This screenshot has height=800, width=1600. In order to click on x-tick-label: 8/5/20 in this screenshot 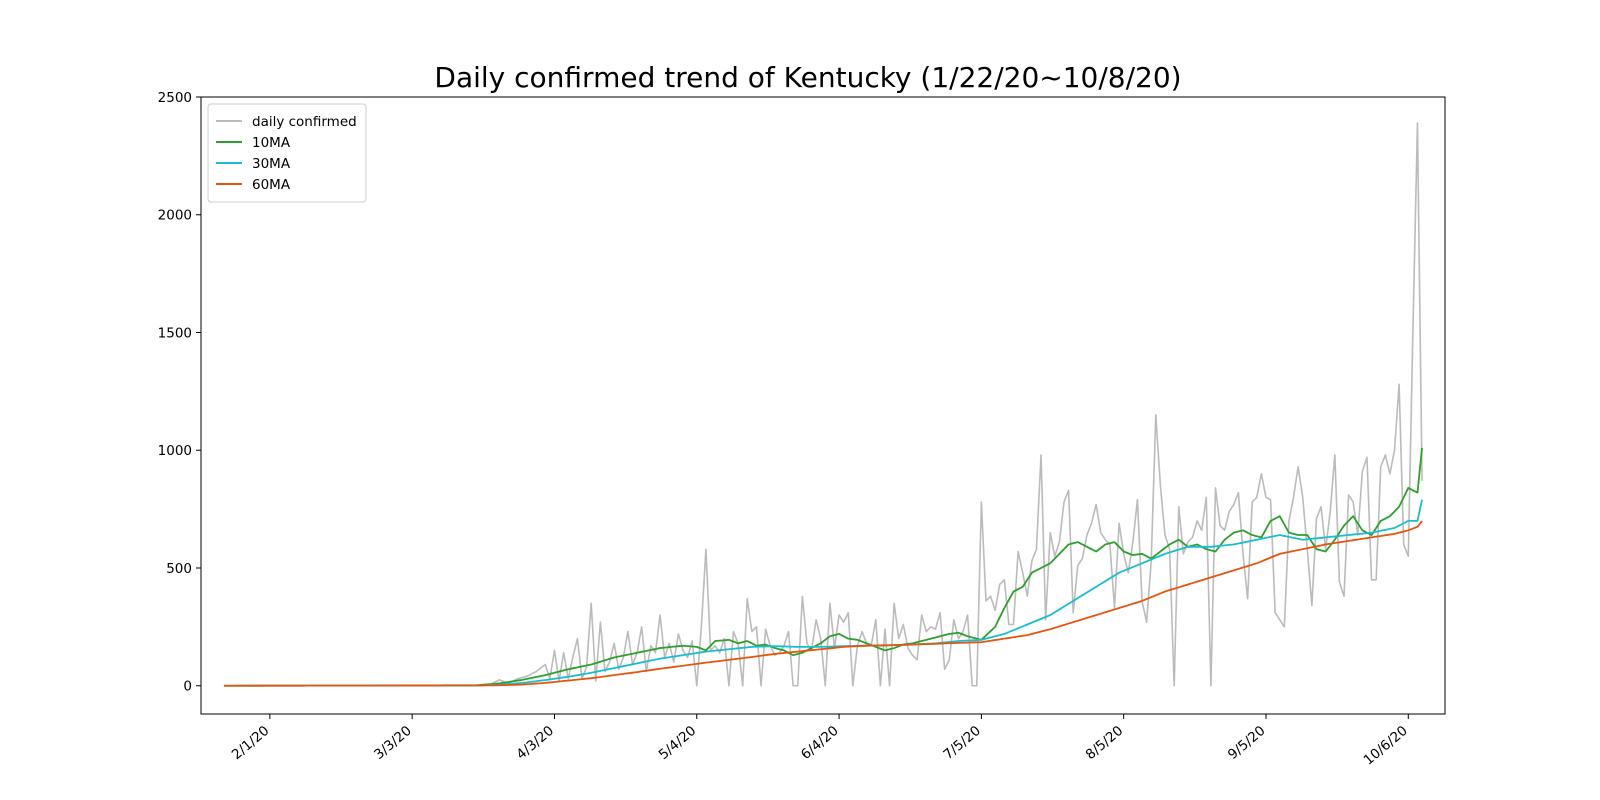, I will do `click(1105, 743)`.